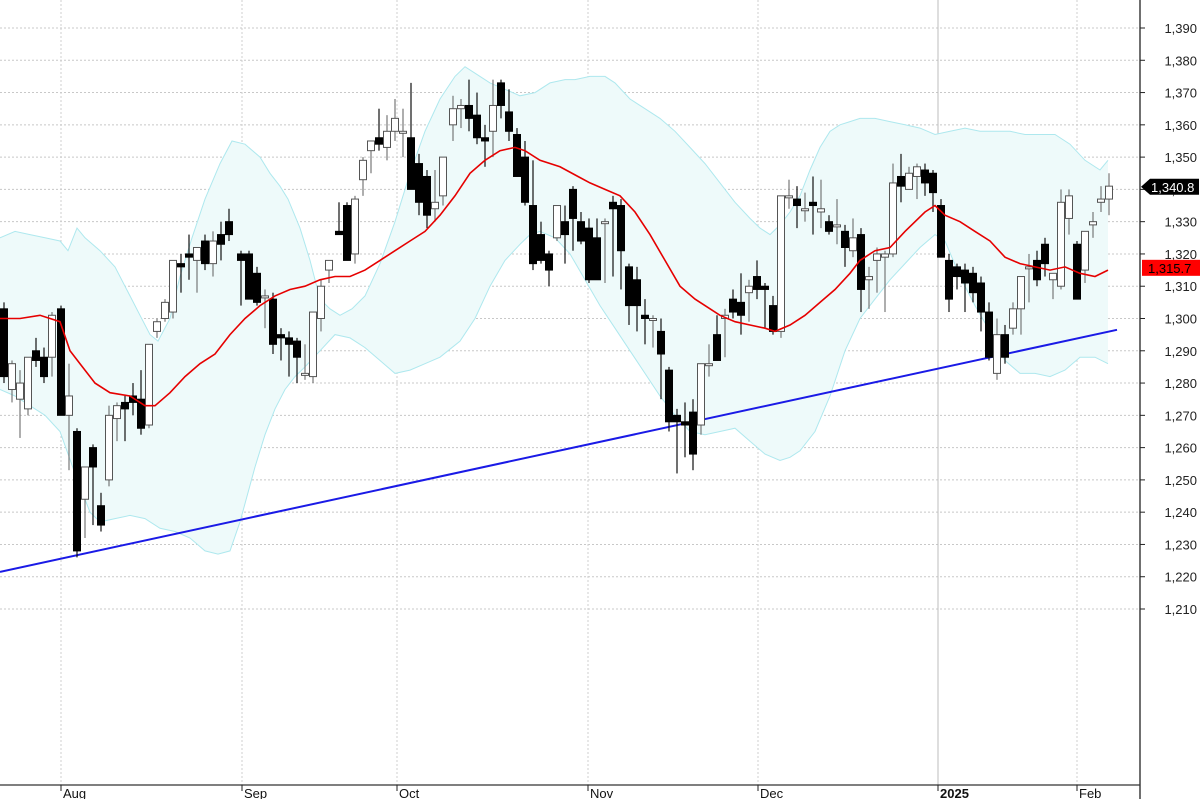 Image resolution: width=1200 pixels, height=799 pixels. I want to click on x-tick-label: 2025, so click(954, 792).